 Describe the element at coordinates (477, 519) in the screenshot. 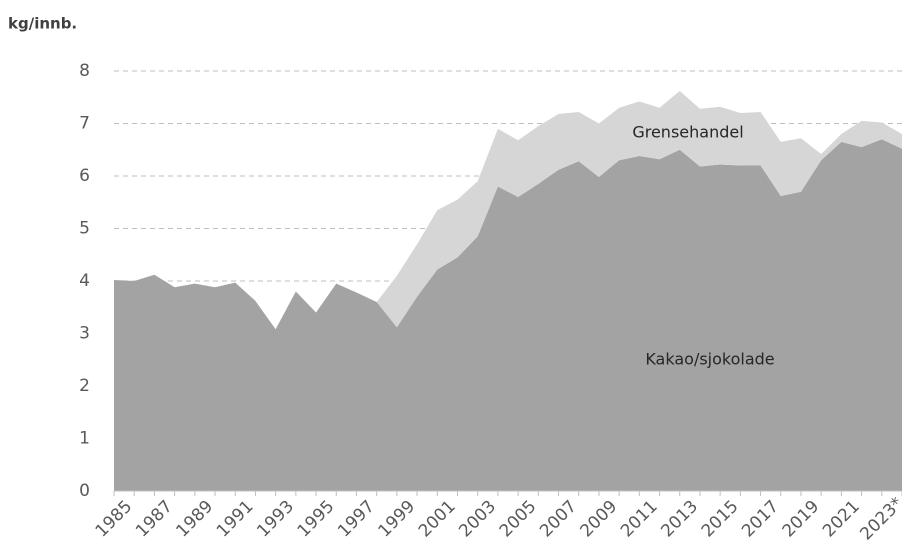

I see `x-tick-label: 2003` at that location.